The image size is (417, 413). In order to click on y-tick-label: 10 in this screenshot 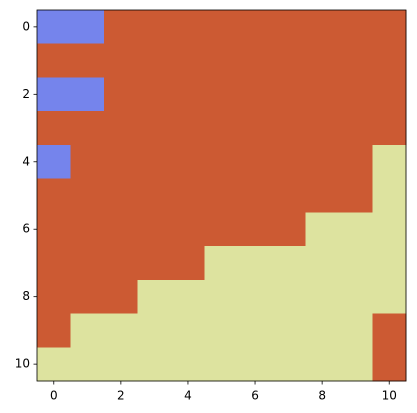, I will do `click(22, 364)`.